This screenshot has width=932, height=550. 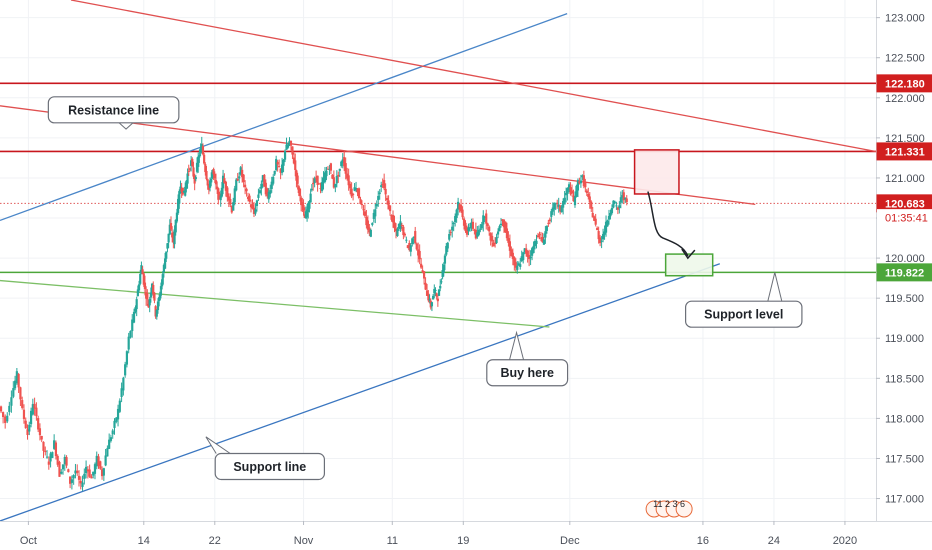 I want to click on green-line, so click(x=275, y=303).